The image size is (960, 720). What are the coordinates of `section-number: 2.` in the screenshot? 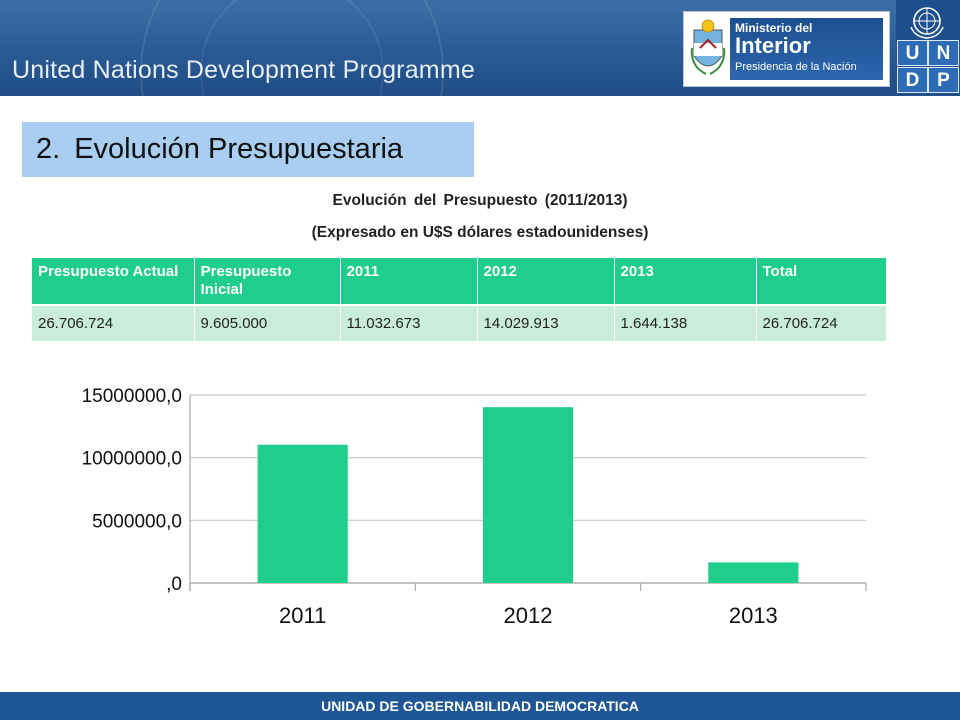 It's located at (48, 149).